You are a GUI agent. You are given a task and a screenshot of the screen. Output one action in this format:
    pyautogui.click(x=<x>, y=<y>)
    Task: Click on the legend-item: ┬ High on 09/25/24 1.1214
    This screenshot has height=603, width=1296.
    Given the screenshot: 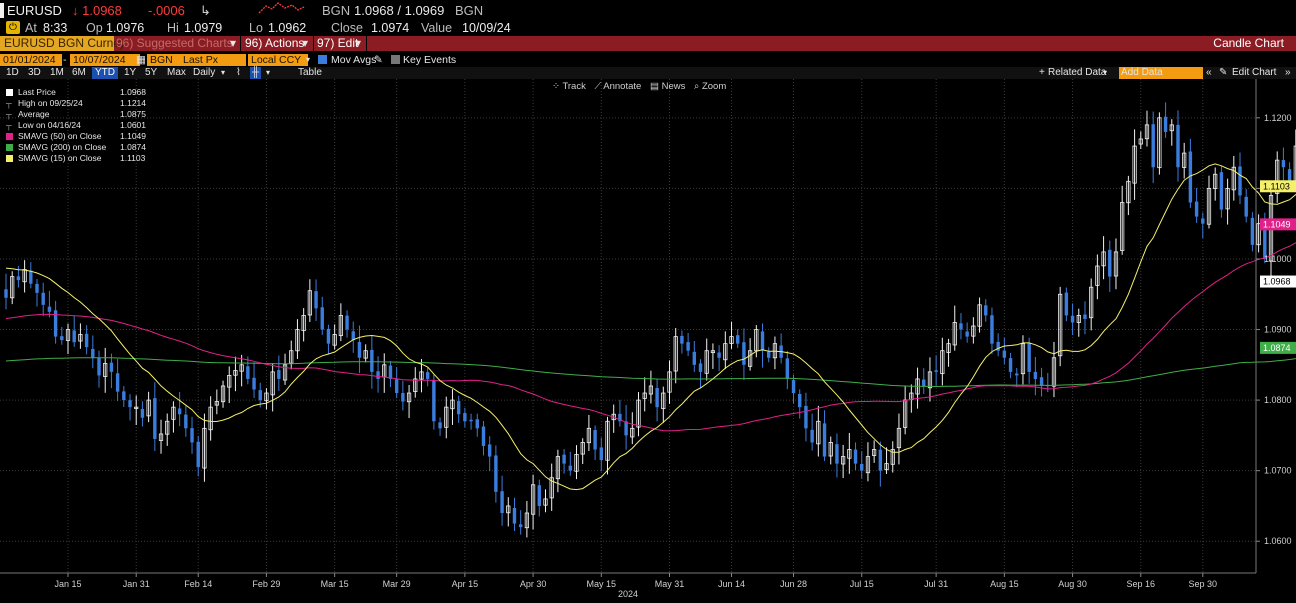 What is the action you would take?
    pyautogui.click(x=78, y=103)
    